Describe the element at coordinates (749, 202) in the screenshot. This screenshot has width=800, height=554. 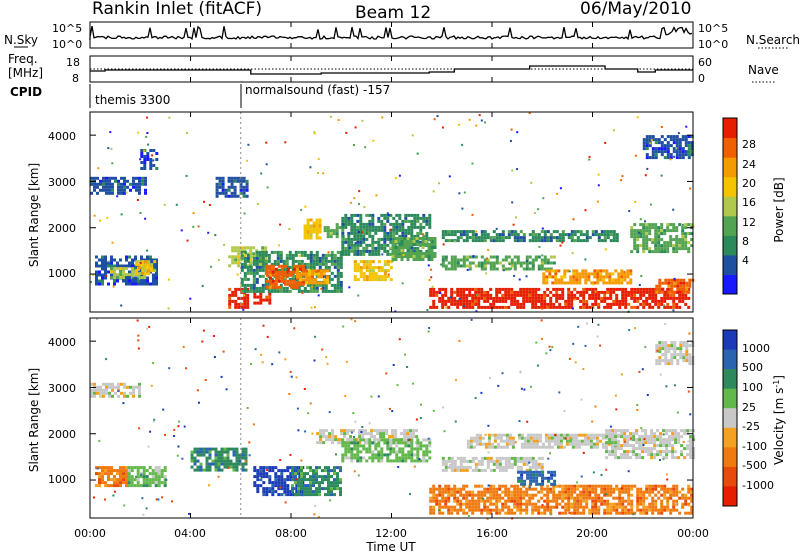
I see `power-cbar-tick-16: 16` at that location.